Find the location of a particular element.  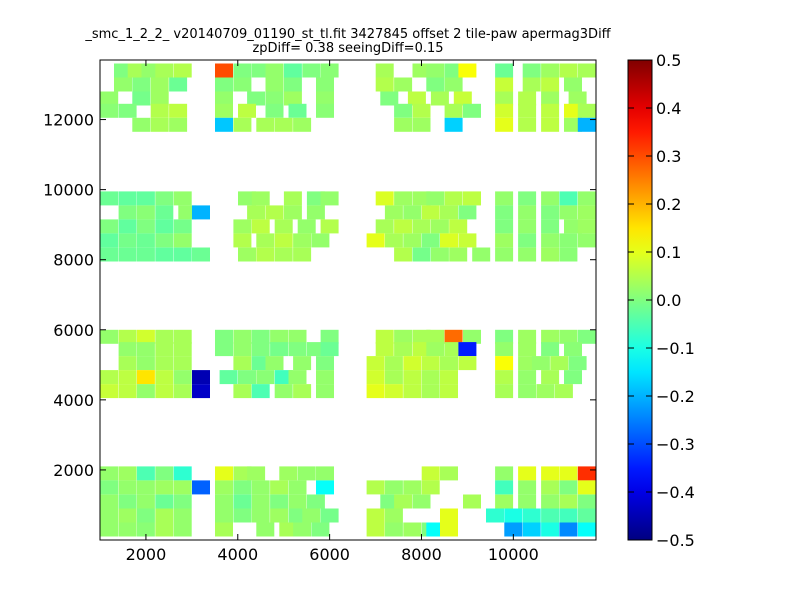

y-tick-label: 4000 is located at coordinates (73, 400).